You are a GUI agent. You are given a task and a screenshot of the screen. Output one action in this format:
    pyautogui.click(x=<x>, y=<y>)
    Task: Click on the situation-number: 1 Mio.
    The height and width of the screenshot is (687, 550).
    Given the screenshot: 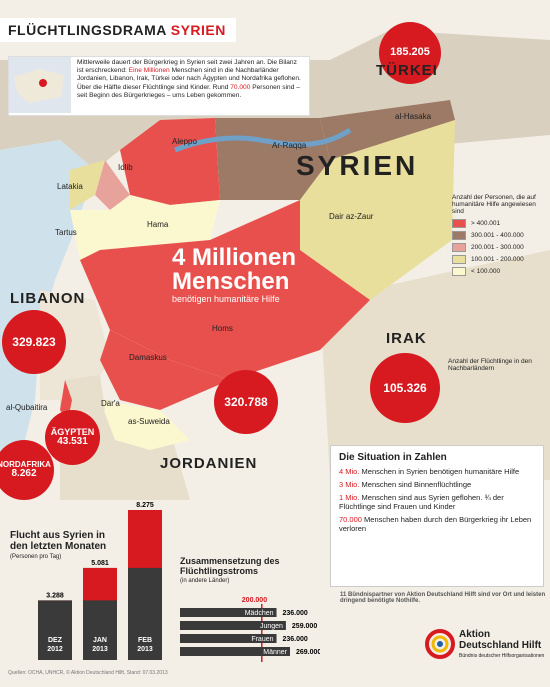 What is the action you would take?
    pyautogui.click(x=349, y=497)
    